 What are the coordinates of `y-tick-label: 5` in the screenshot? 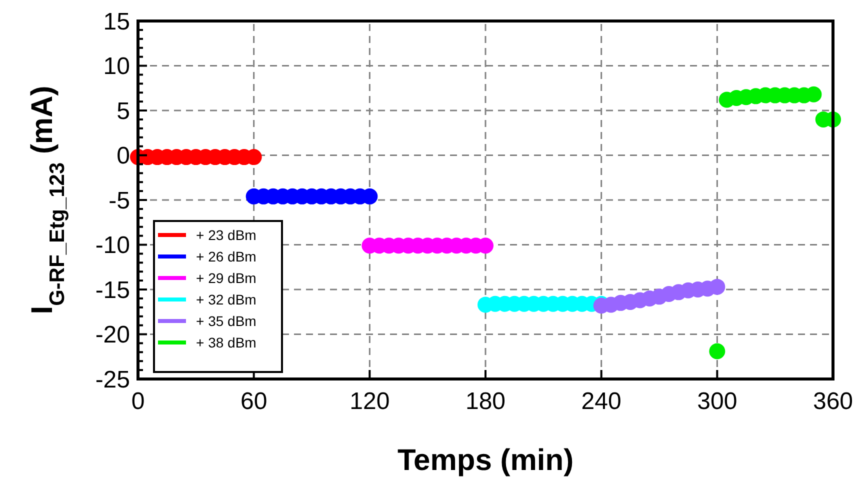 It's located at (123, 111).